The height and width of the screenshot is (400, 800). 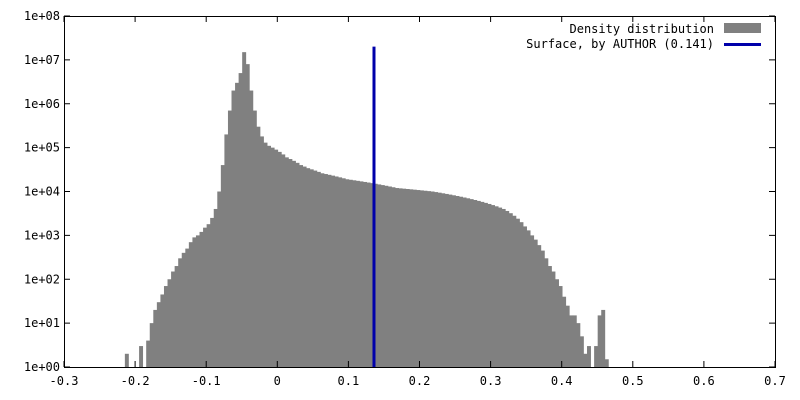 I want to click on y-tick-label: 1e+02, so click(x=42, y=279).